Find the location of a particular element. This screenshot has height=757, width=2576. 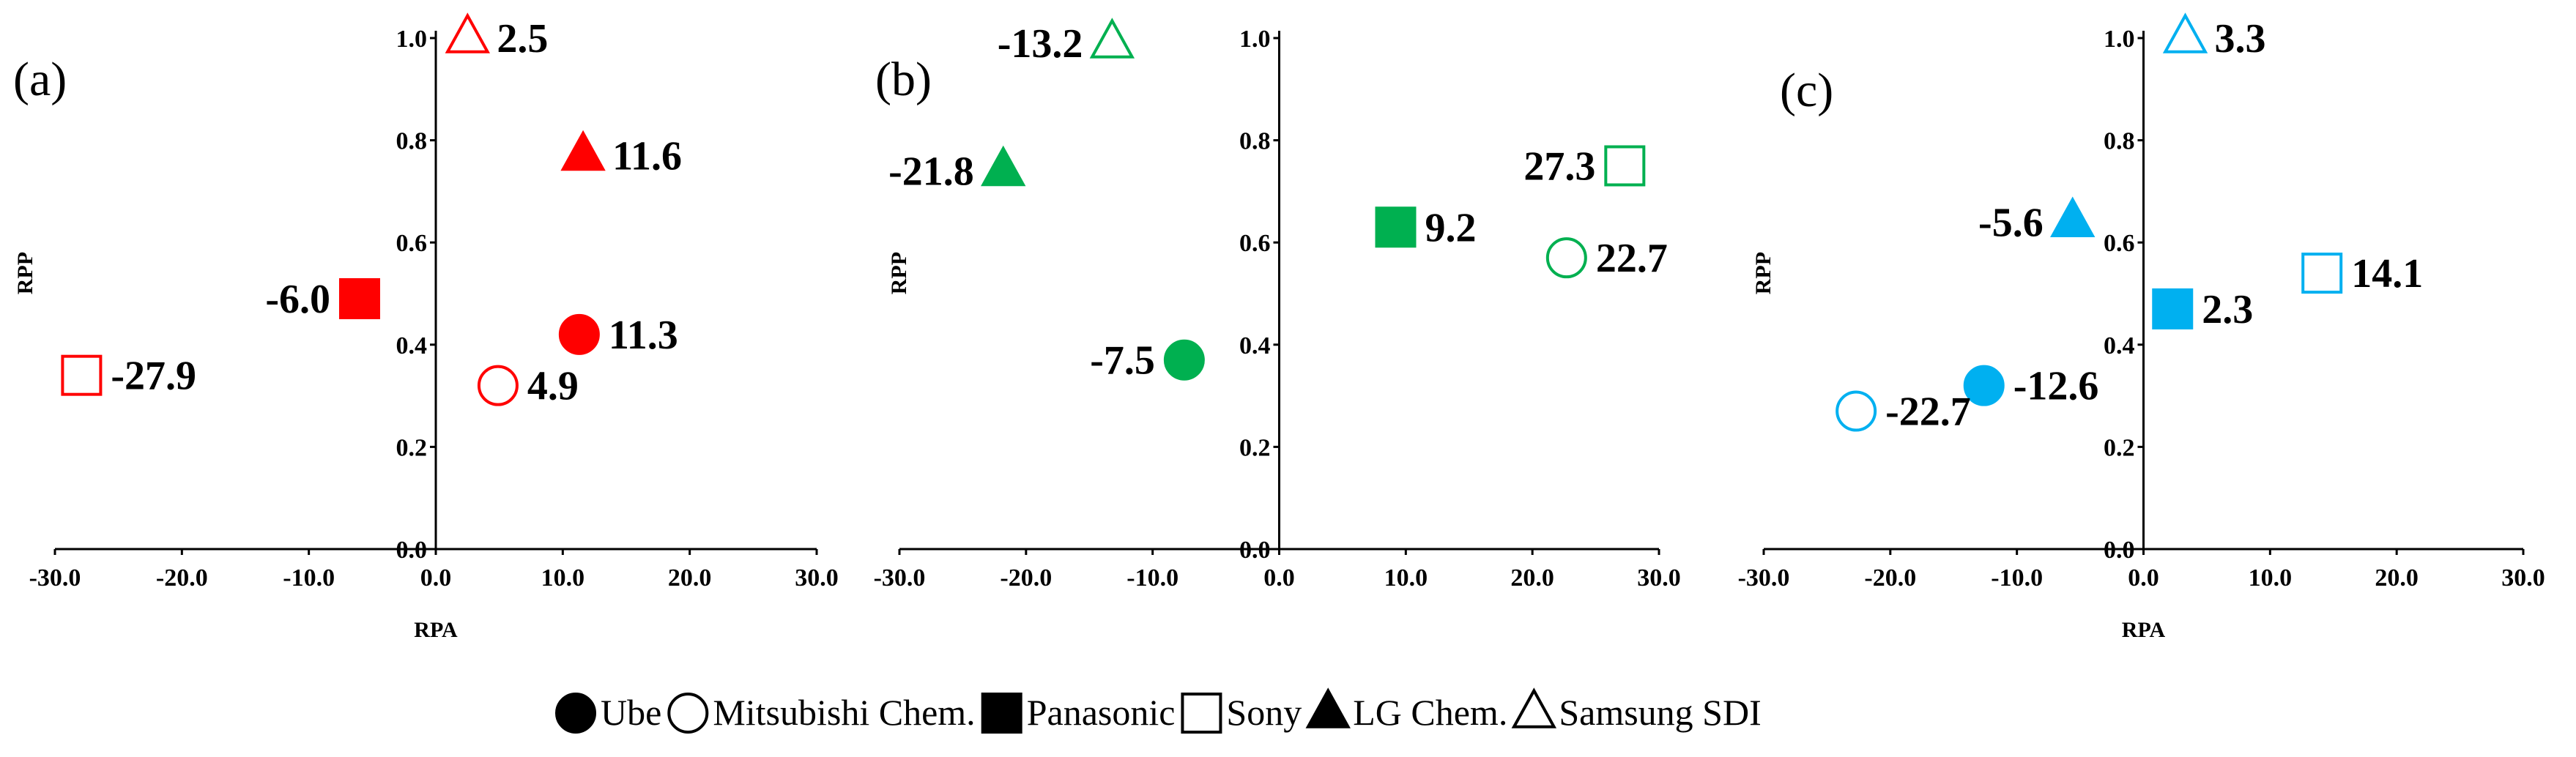

legend-marker-mitsubishi-chem is located at coordinates (688, 713).